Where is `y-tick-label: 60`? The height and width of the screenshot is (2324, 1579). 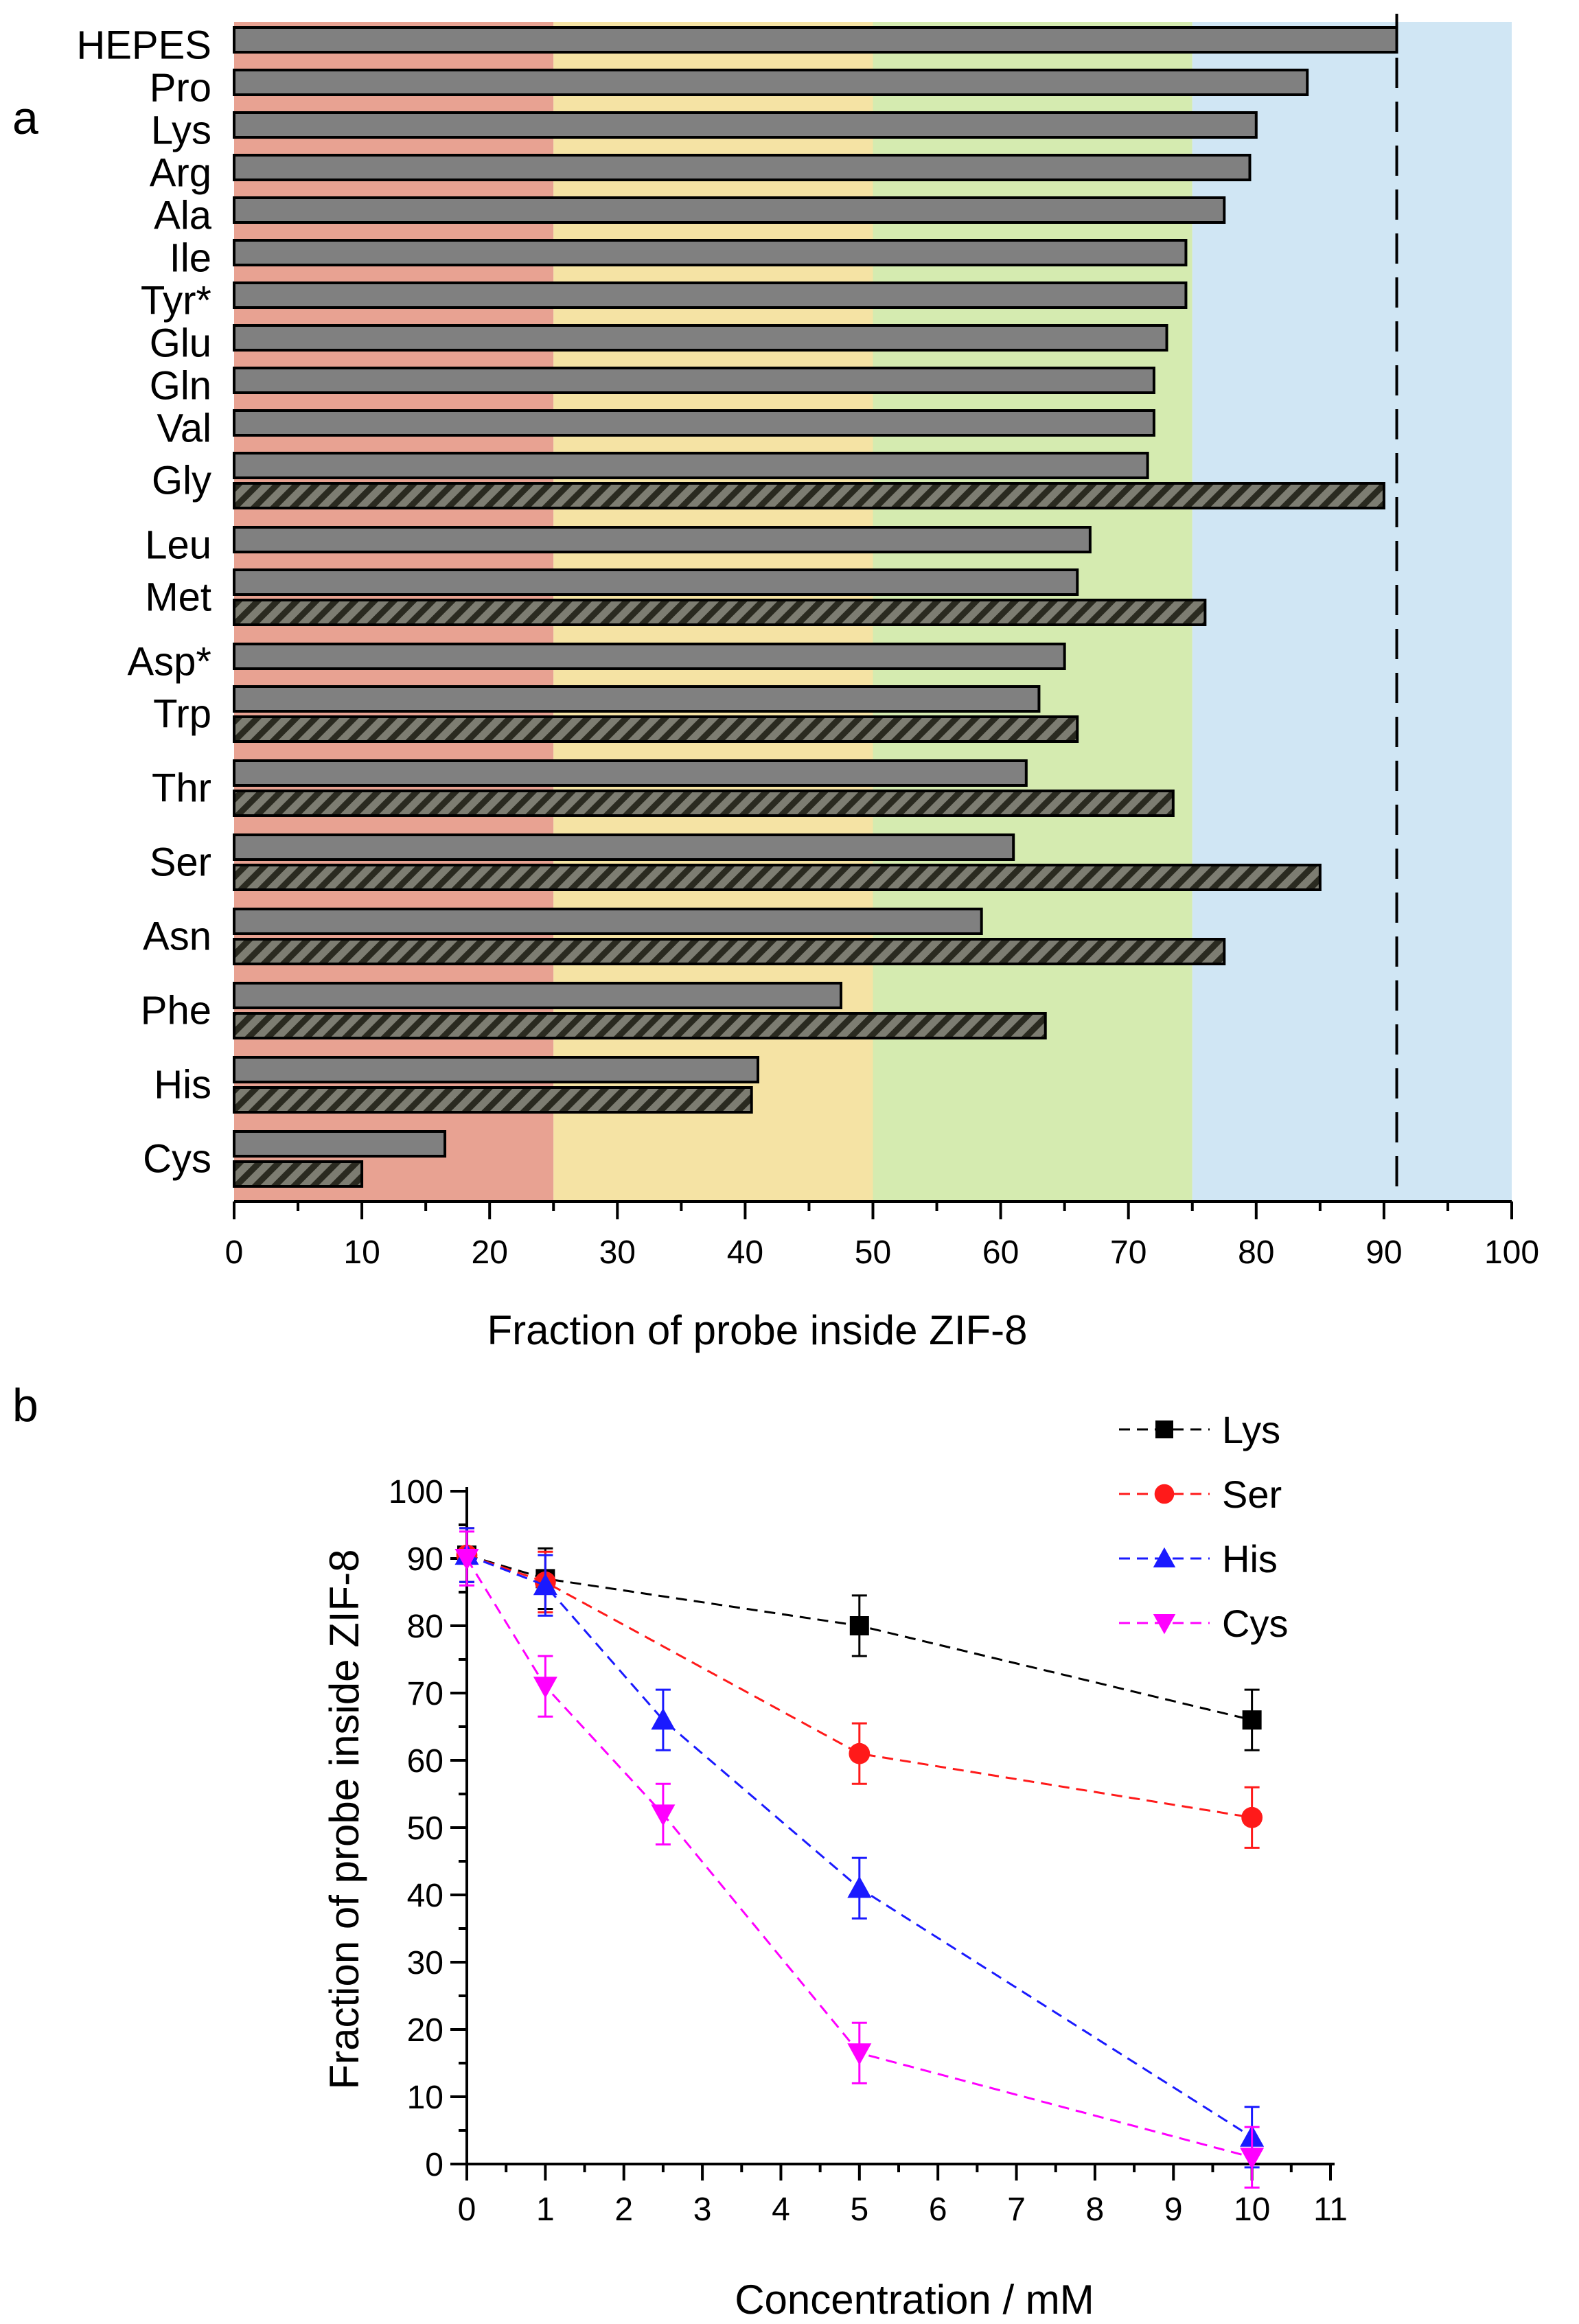 y-tick-label: 60 is located at coordinates (425, 1761).